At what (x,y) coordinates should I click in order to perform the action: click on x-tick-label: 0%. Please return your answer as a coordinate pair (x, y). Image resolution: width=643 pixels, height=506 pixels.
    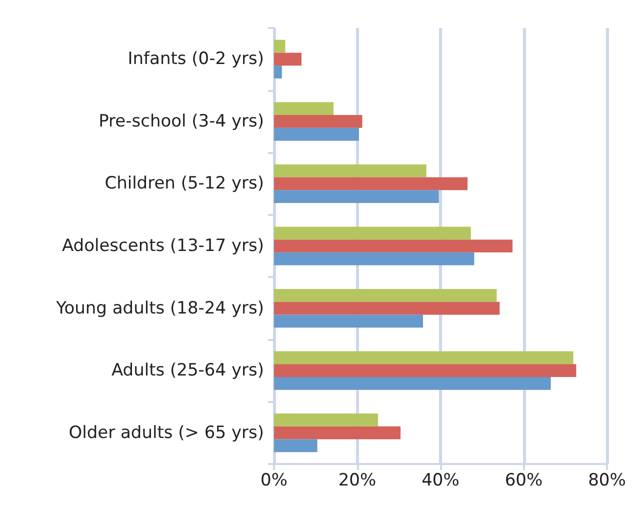
    Looking at the image, I should click on (274, 480).